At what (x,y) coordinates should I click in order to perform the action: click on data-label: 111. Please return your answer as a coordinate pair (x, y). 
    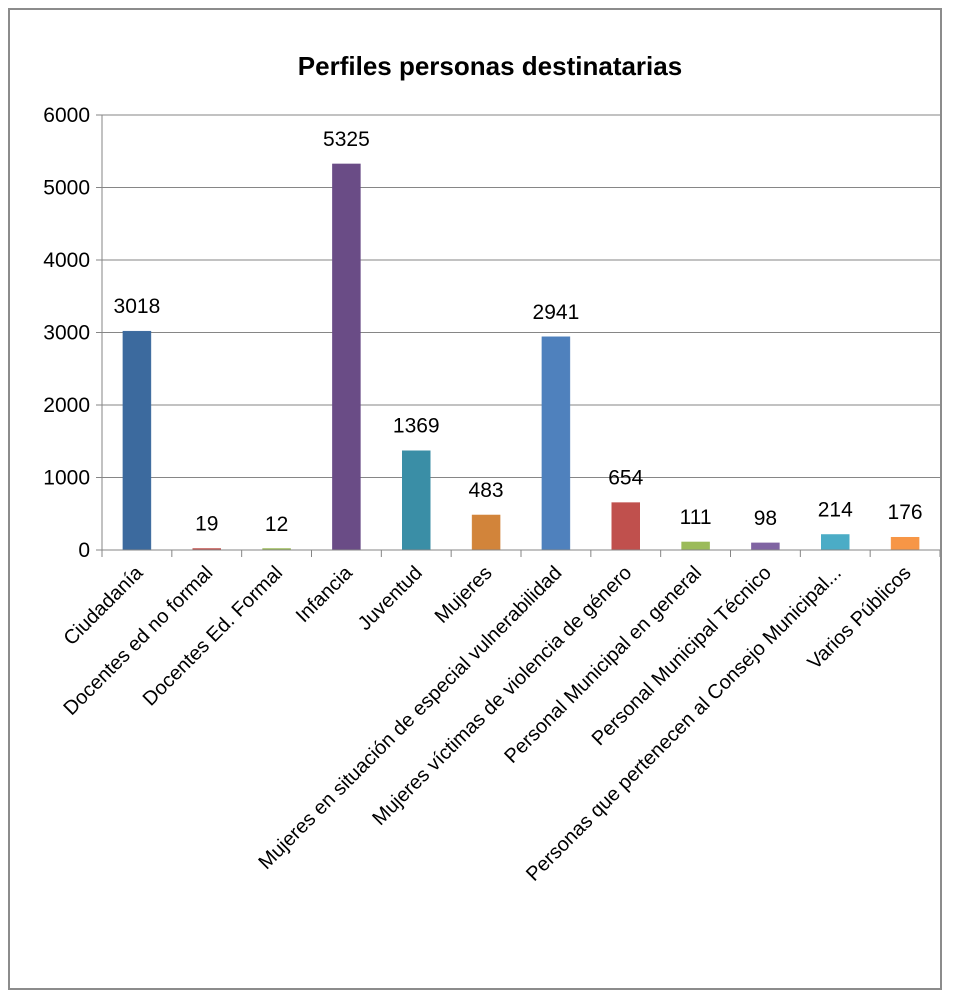
    Looking at the image, I should click on (696, 517).